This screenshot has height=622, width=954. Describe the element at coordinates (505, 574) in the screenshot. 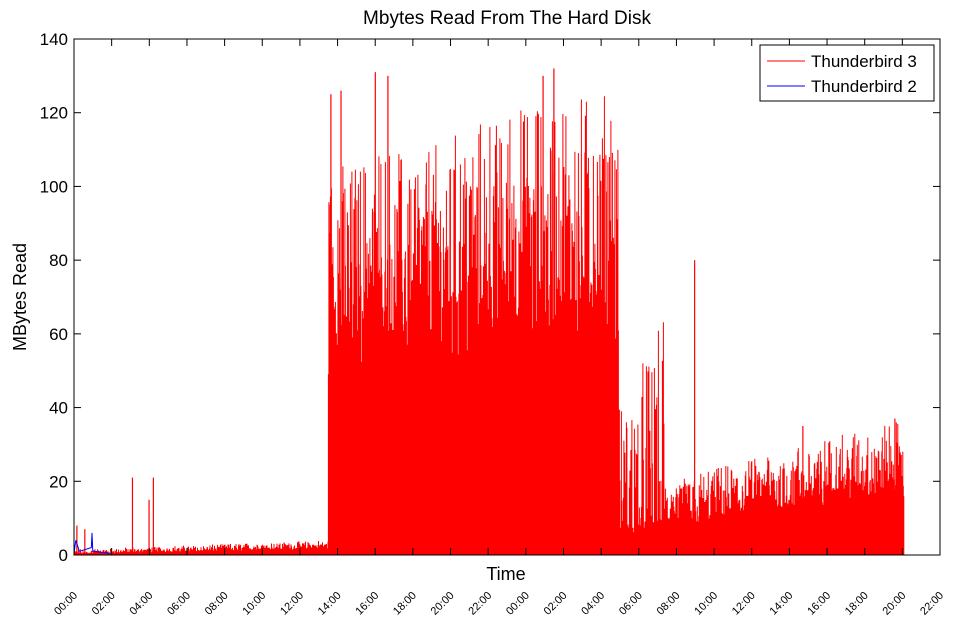

I see `x-axis-label: Time` at that location.